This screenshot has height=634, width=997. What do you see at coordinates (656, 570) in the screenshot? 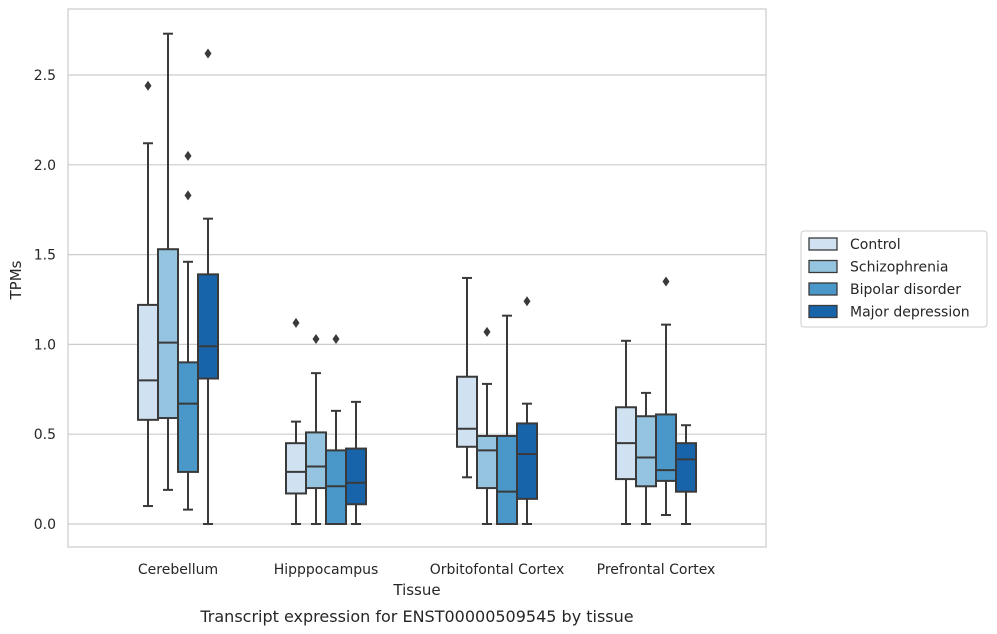
I see `x-tick-label: Prefrontal Cortex` at bounding box center [656, 570].